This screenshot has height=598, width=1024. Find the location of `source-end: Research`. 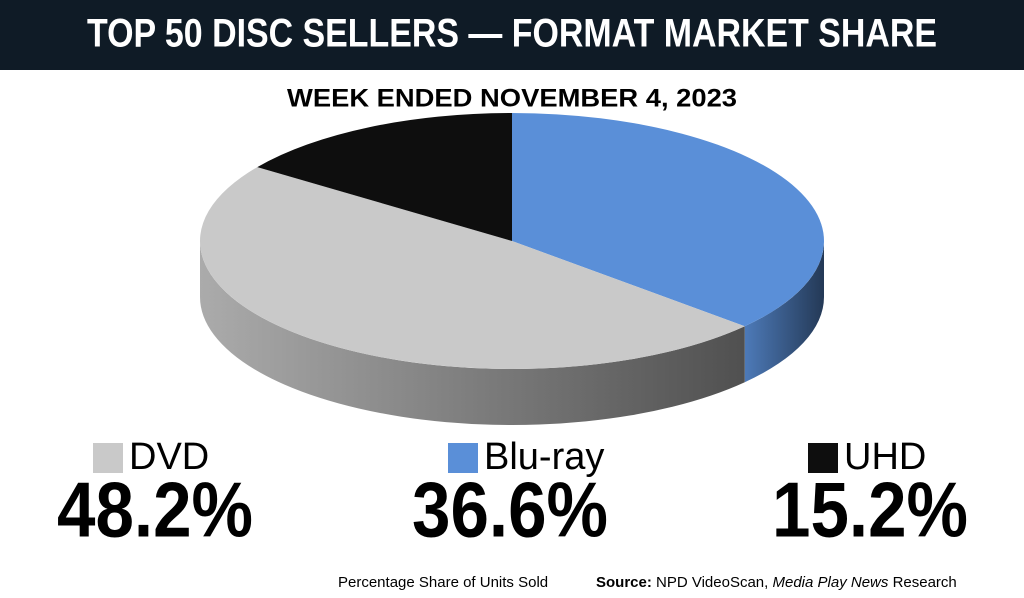

source-end: Research is located at coordinates (925, 582).